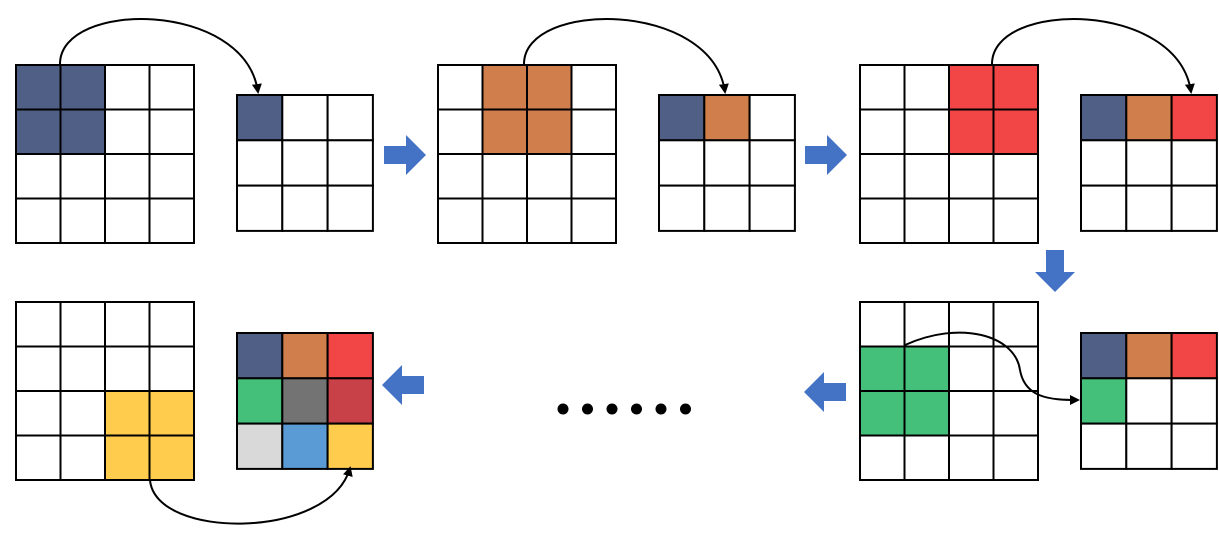 This screenshot has height=533, width=1219. I want to click on cell-lightgray, so click(260, 446).